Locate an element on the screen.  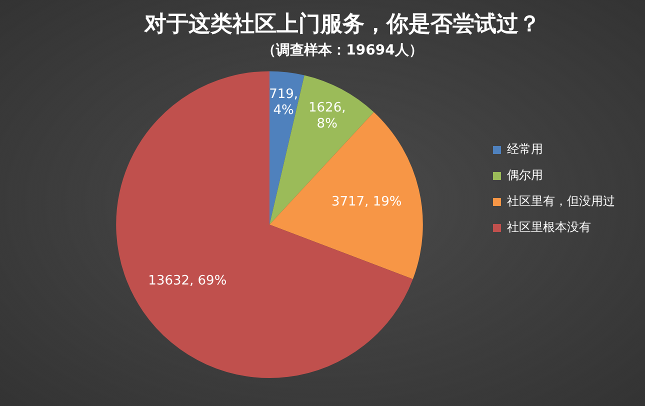
data-label: 13632, 69% is located at coordinates (187, 281).